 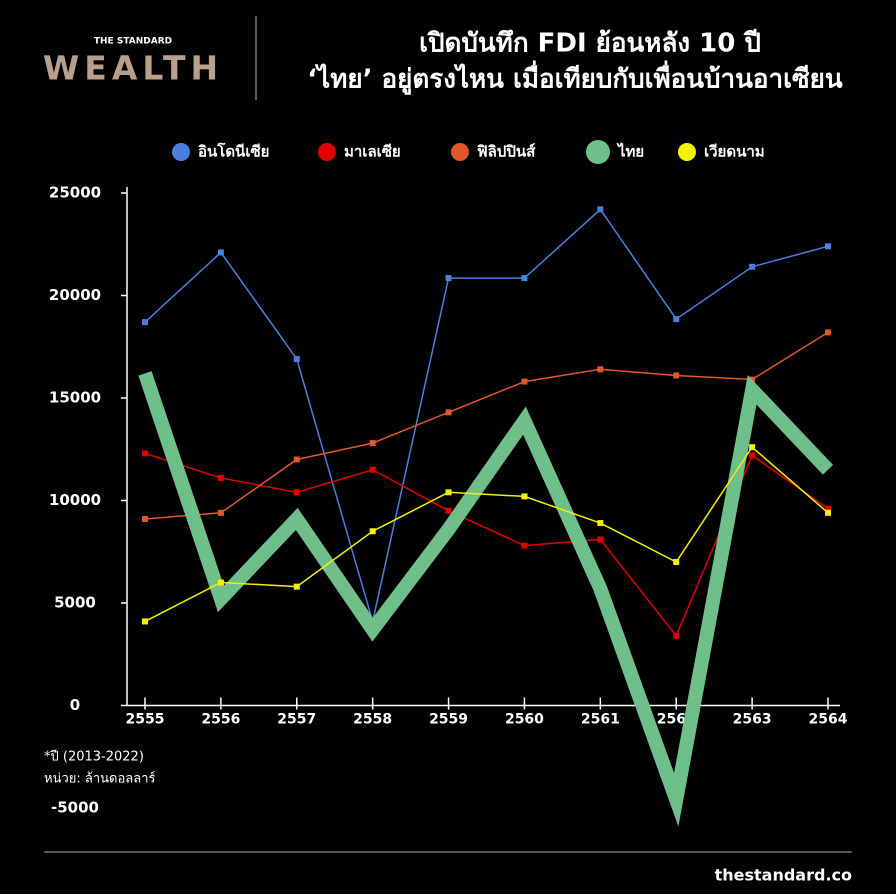 I want to click on legend-label: มาเลเซีย, so click(x=372, y=152).